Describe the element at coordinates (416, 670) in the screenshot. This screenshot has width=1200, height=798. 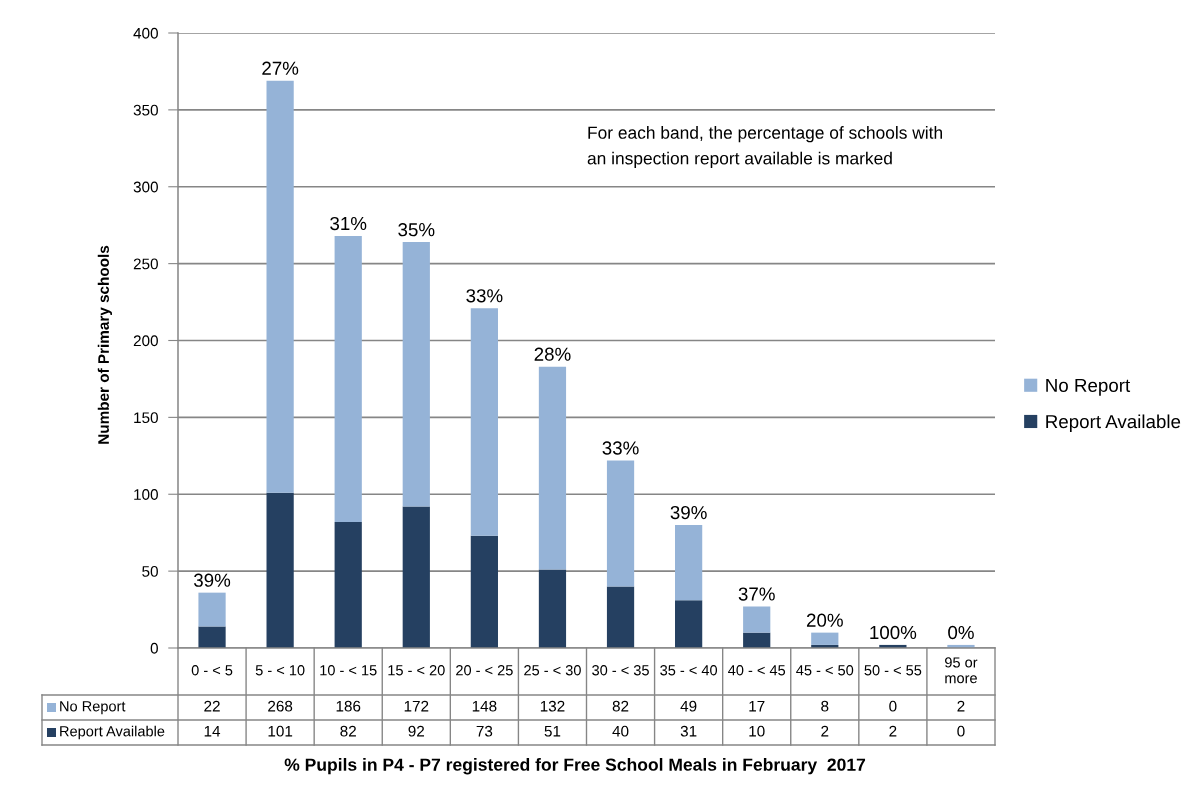
I see `x-tick-label: 15 - < 20` at that location.